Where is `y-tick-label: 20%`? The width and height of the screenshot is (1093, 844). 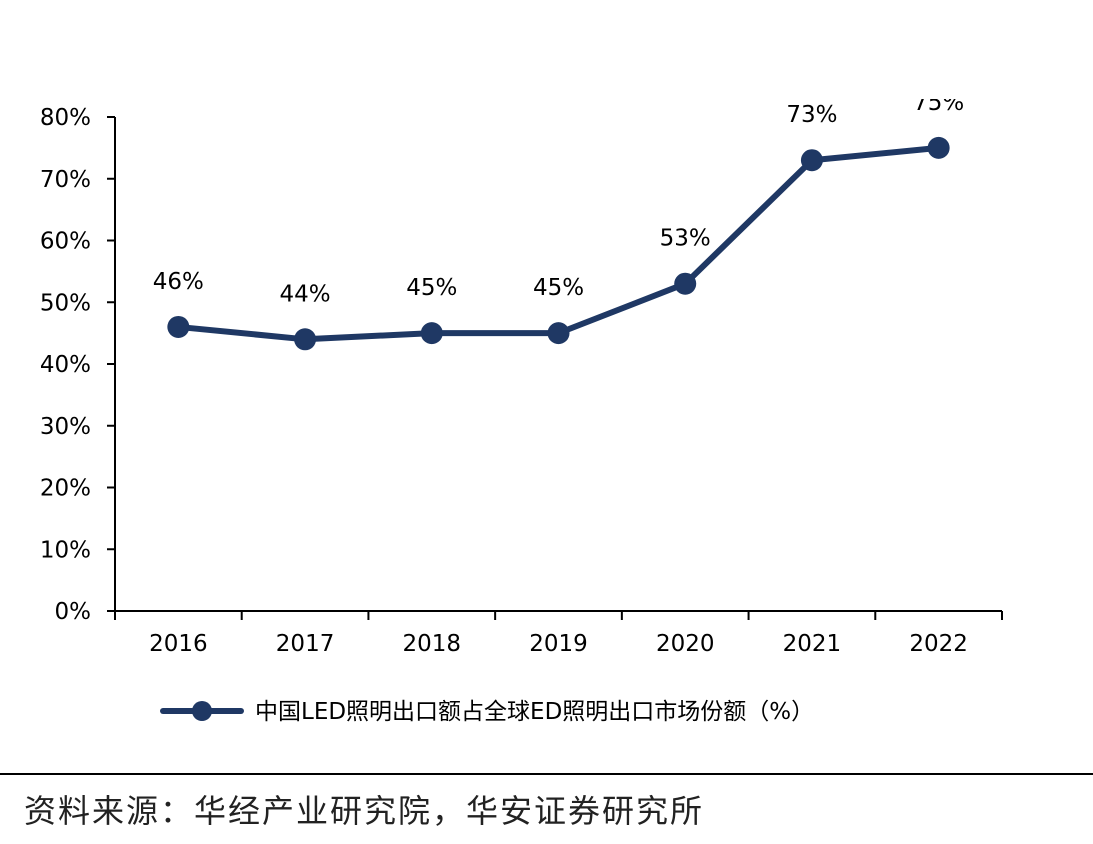
y-tick-label: 20% is located at coordinates (65, 489).